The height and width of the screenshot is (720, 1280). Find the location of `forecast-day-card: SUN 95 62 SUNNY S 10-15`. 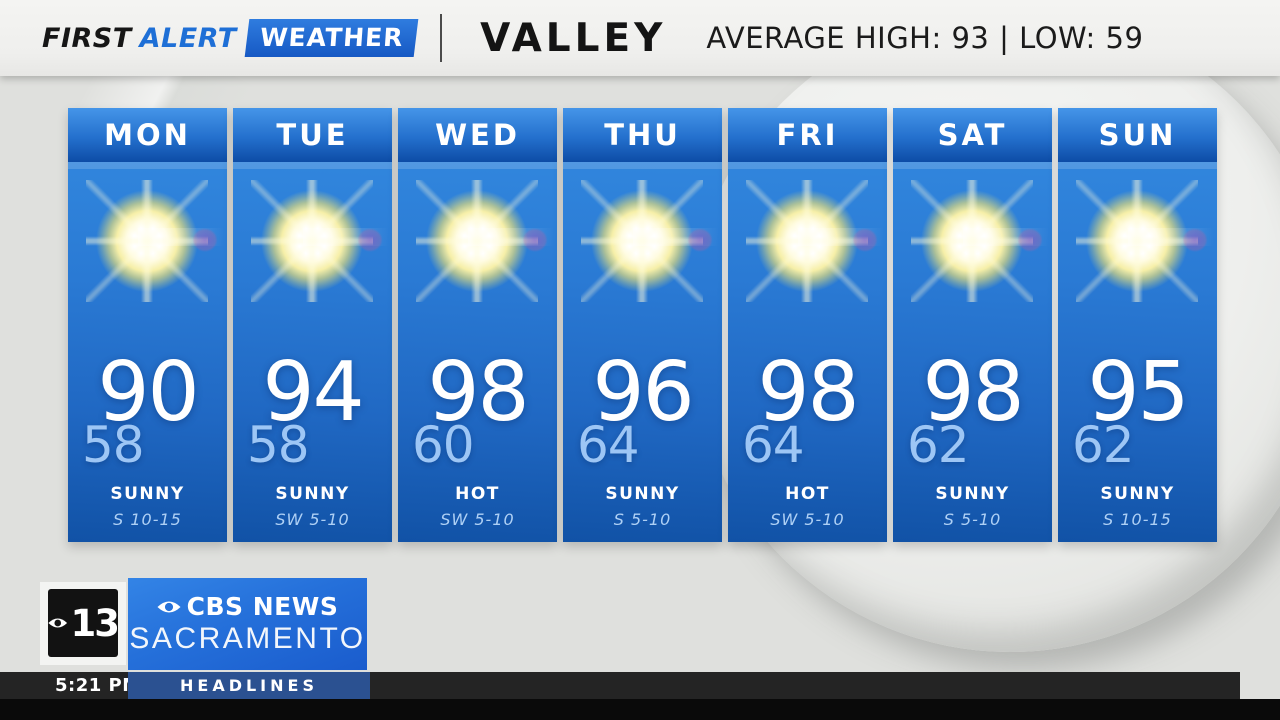

forecast-day-card: SUN 95 62 SUNNY S 10-15 is located at coordinates (1137, 325).